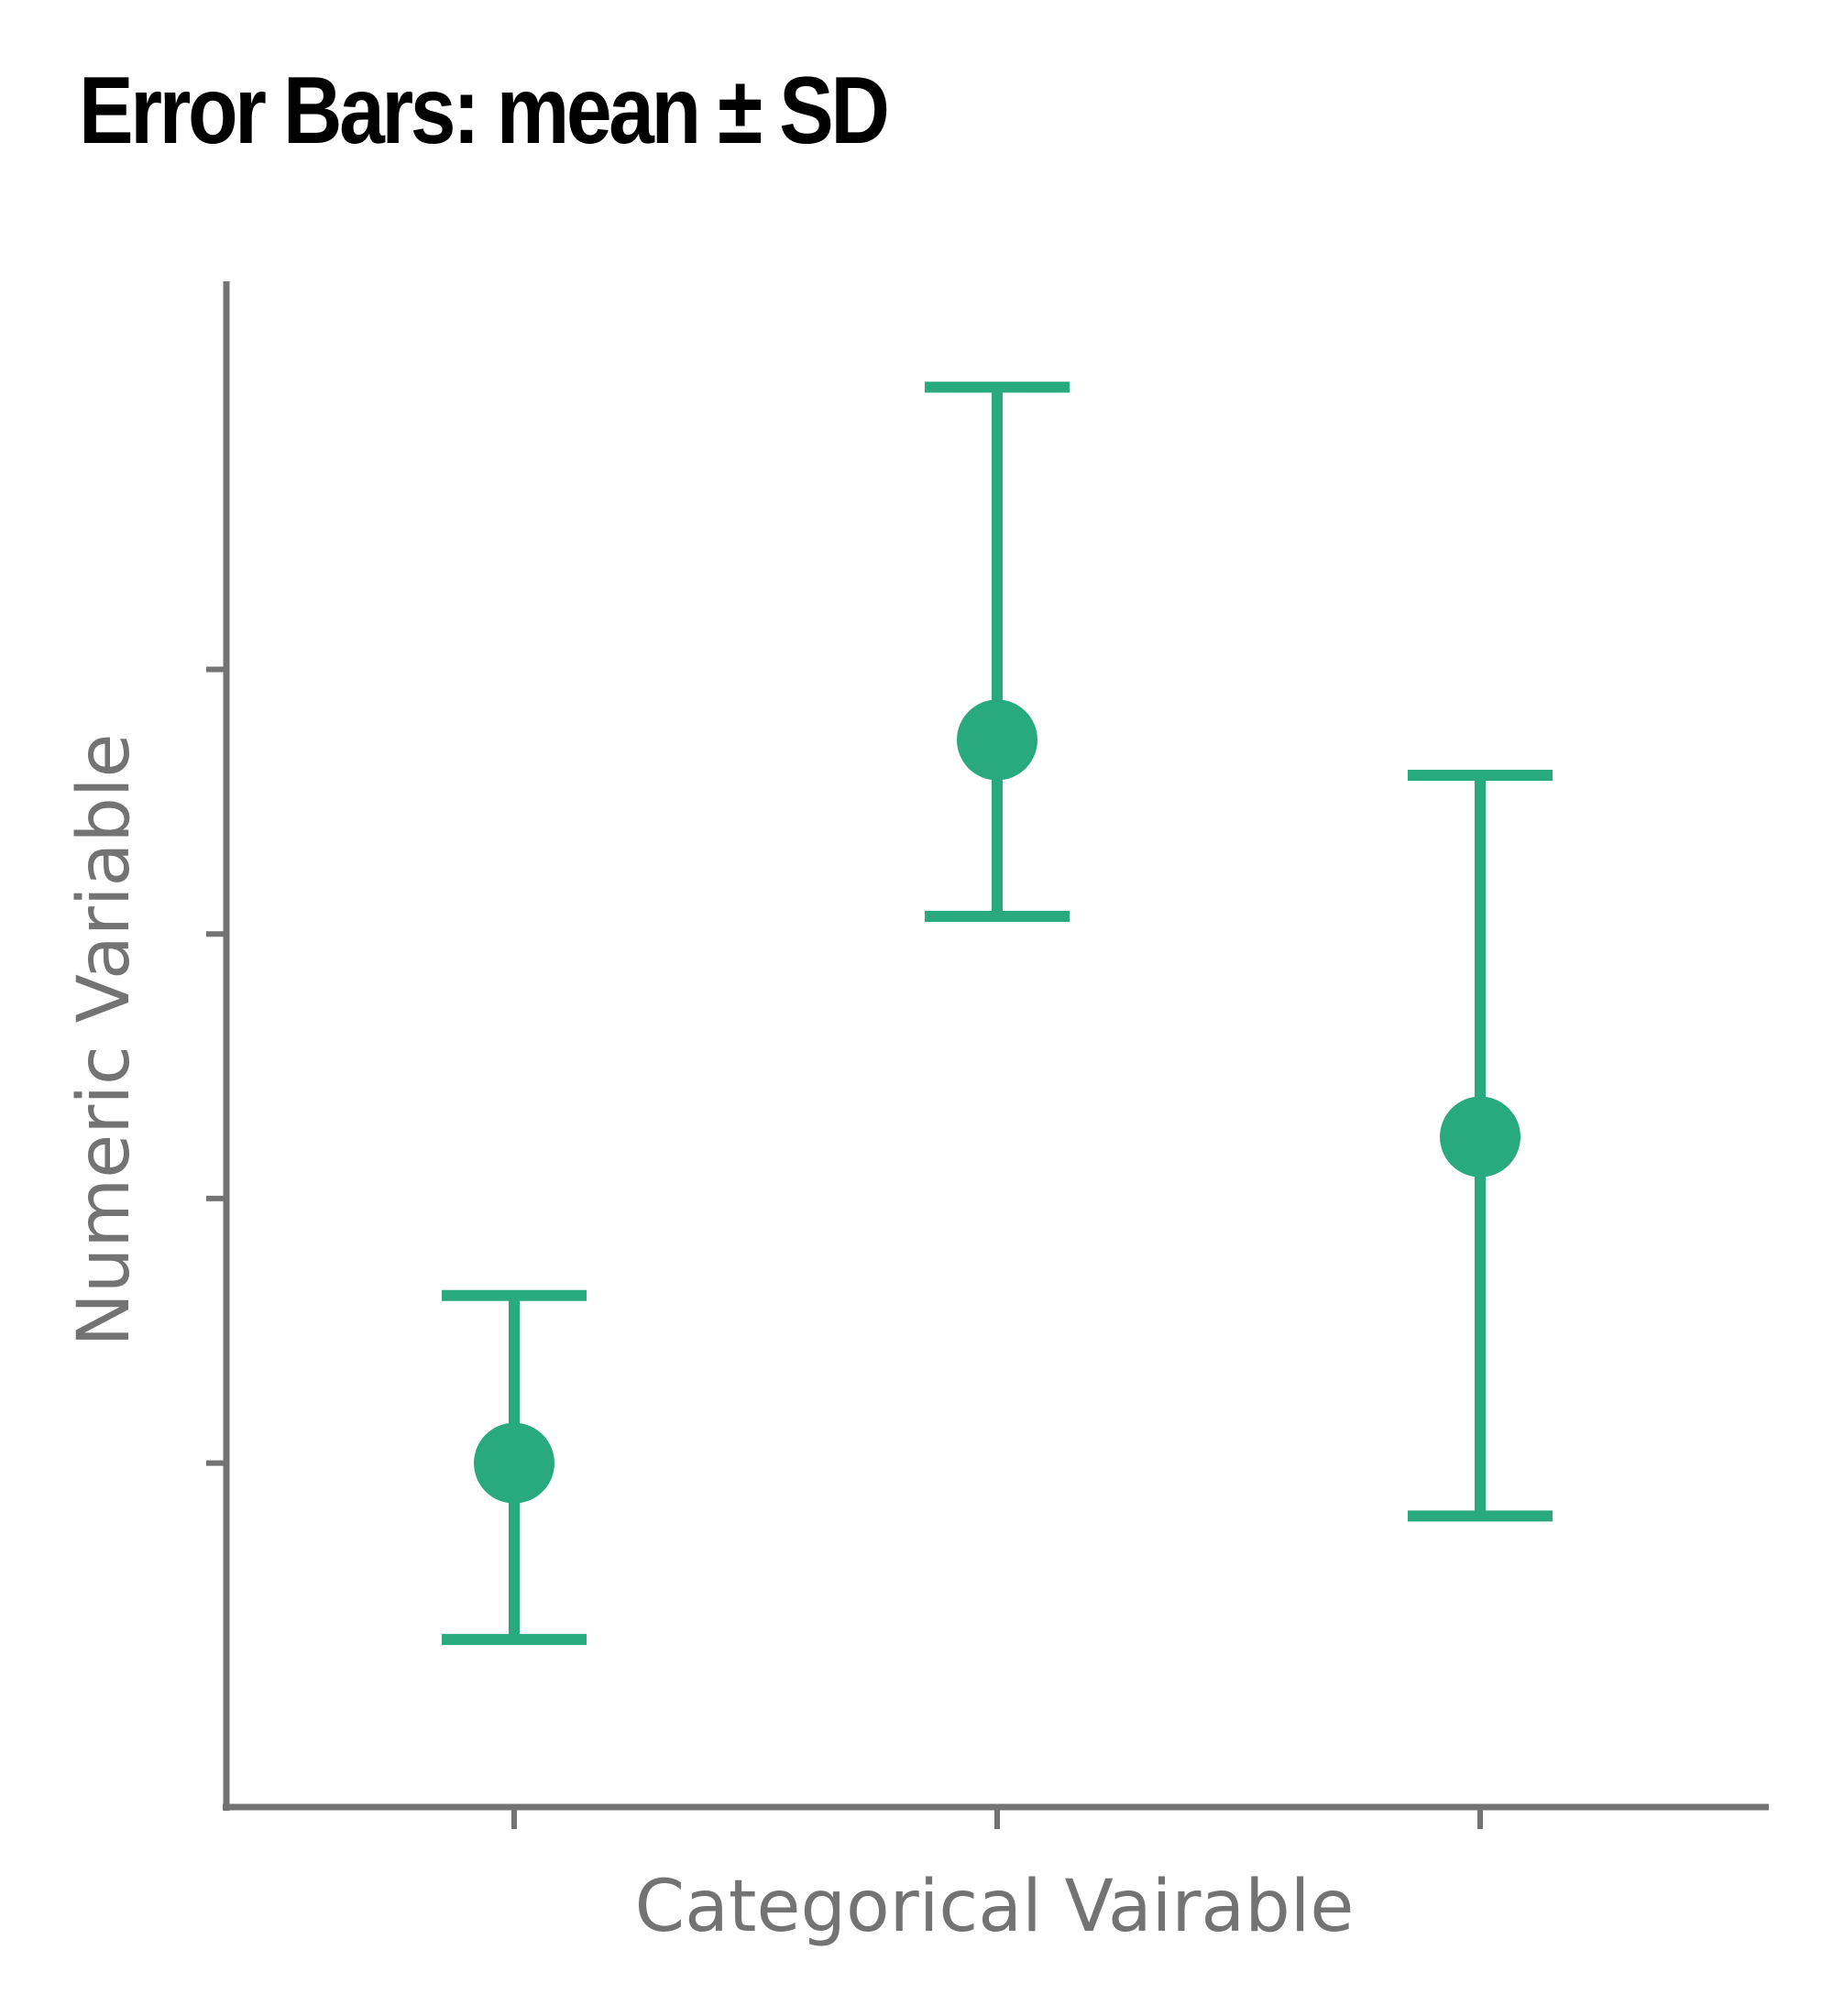  Describe the element at coordinates (484, 111) in the screenshot. I see `chart-title: Error Bars: mean ± SD` at that location.